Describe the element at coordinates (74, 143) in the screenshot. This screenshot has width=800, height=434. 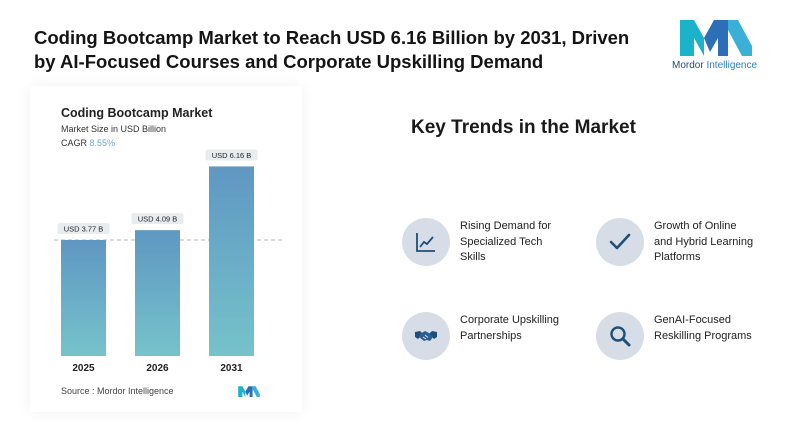
I see `cagr-label: CAGR` at that location.